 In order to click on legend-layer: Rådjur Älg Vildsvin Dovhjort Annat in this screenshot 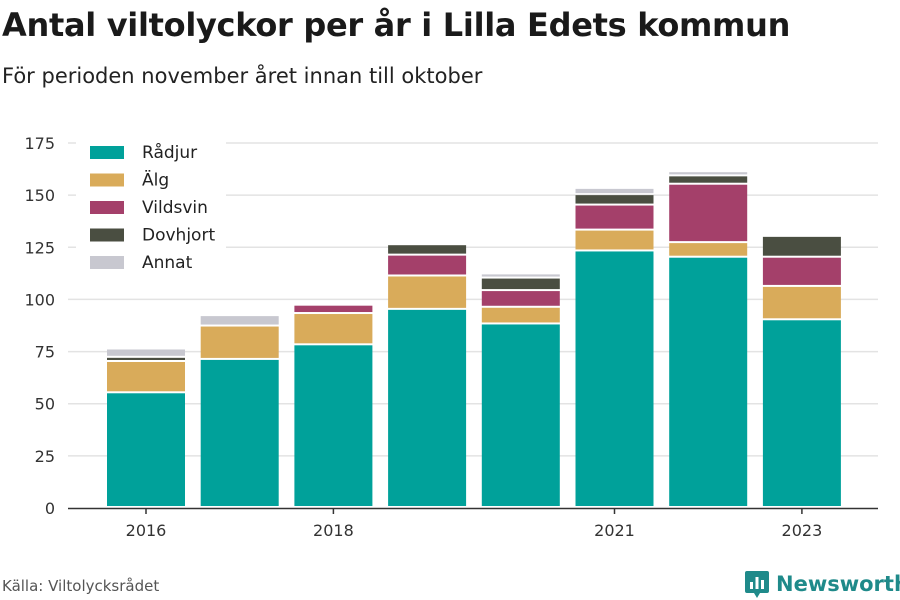, I will do `click(151, 212)`.